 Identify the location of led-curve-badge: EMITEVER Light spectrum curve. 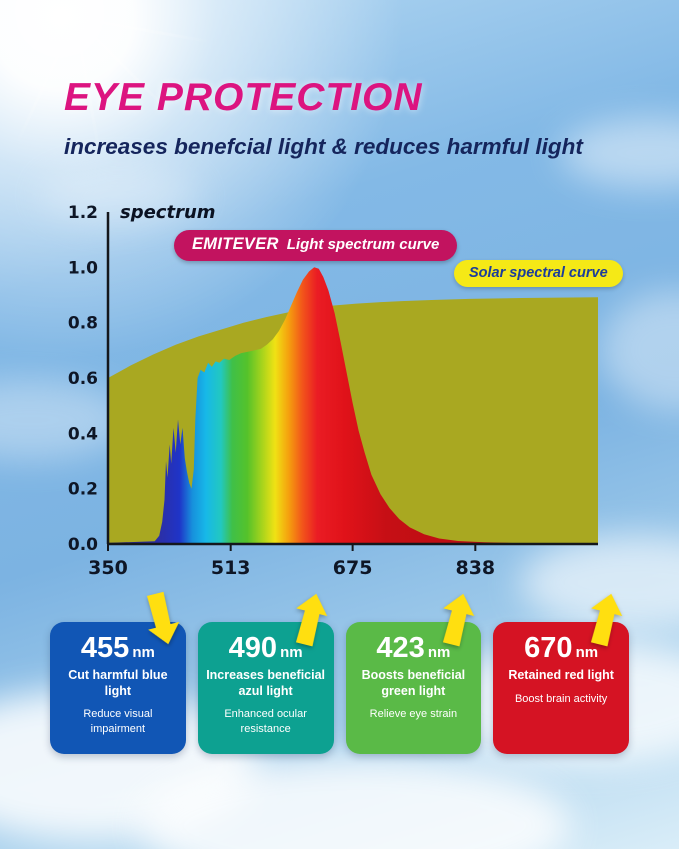
(316, 245).